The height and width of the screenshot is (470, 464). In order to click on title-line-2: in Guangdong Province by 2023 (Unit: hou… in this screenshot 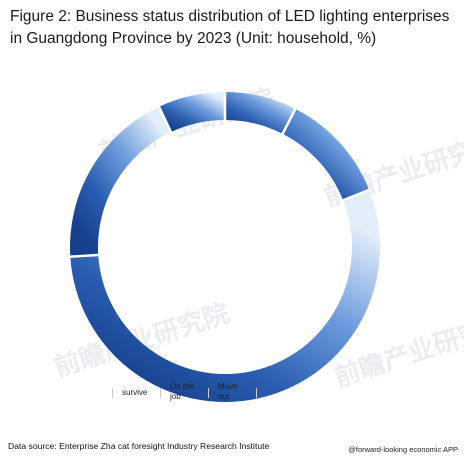, I will do `click(193, 38)`.